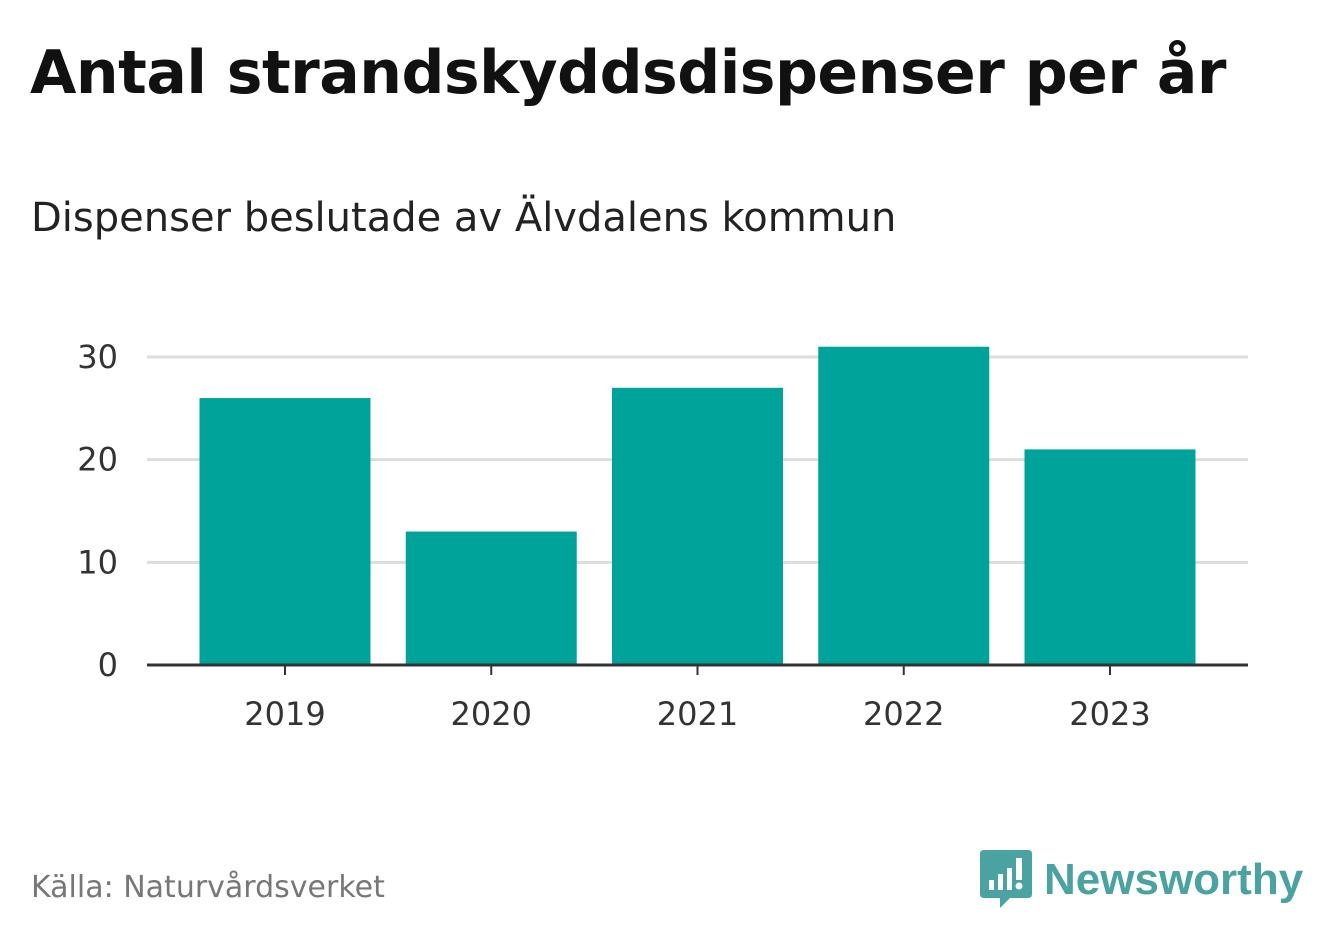  Describe the element at coordinates (97, 562) in the screenshot. I see `y-tick-label: 10` at that location.